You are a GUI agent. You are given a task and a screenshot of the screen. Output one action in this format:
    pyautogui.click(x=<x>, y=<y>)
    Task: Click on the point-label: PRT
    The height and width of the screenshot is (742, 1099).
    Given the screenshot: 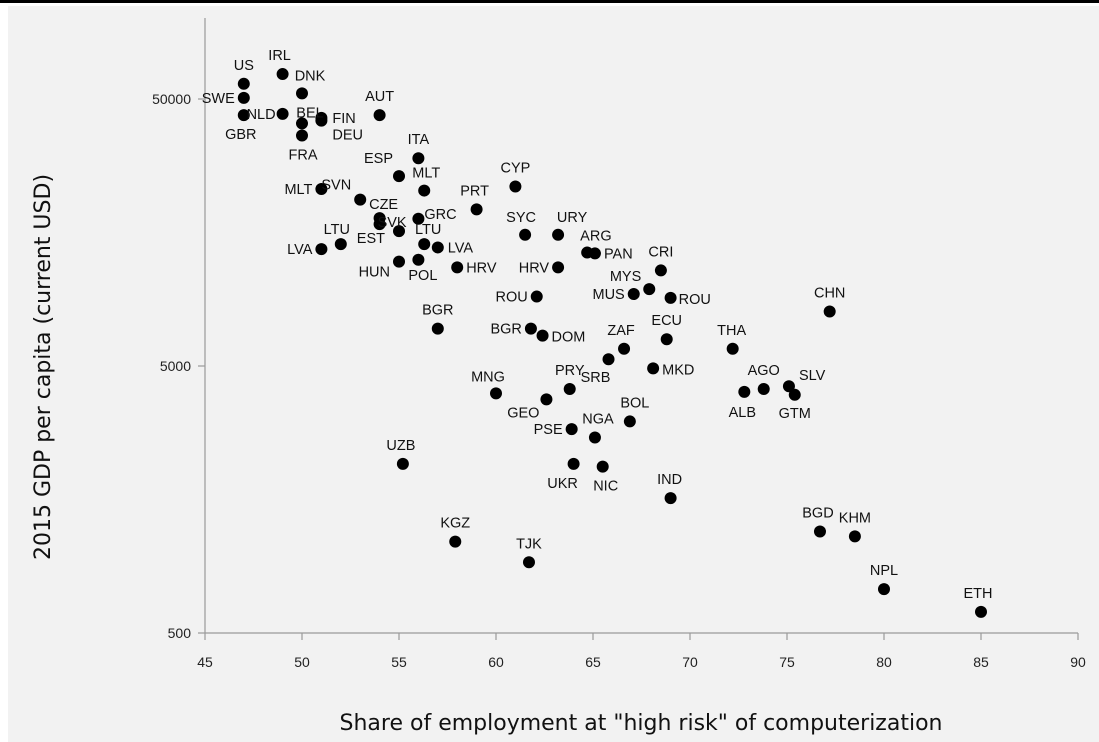 What is the action you would take?
    pyautogui.click(x=474, y=191)
    